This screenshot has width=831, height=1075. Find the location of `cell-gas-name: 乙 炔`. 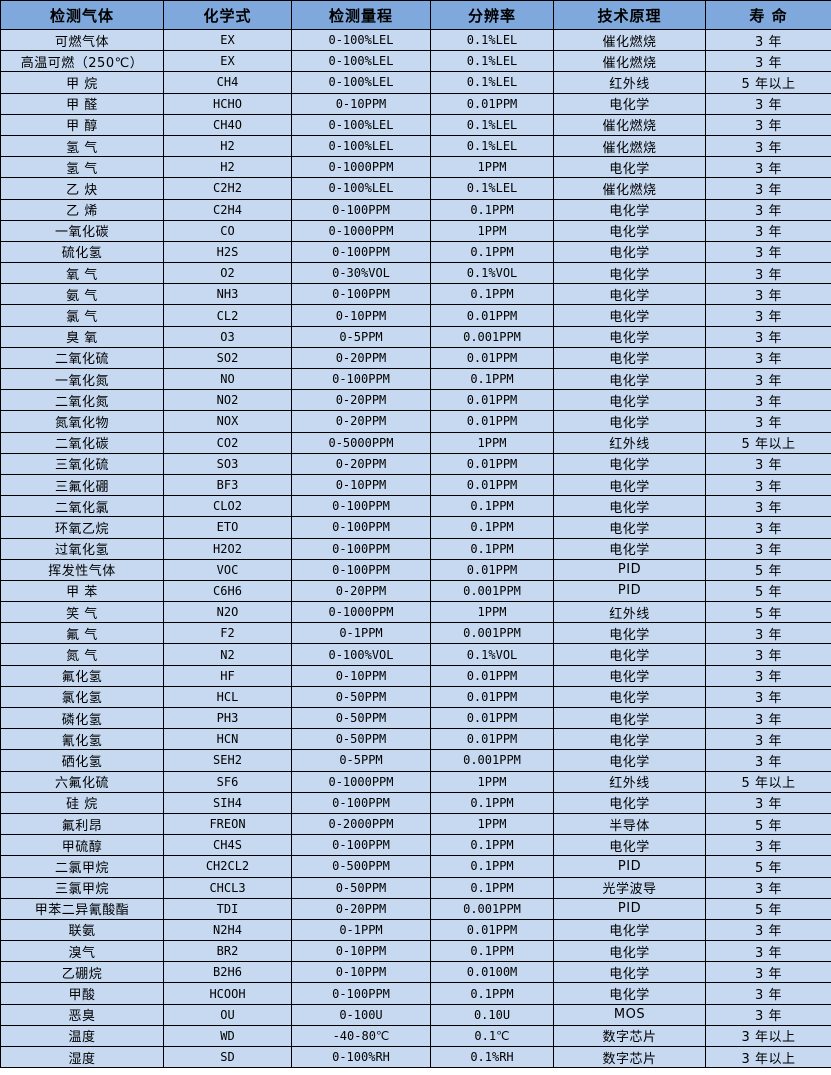

cell-gas-name: 乙 炔 is located at coordinates (82, 188).